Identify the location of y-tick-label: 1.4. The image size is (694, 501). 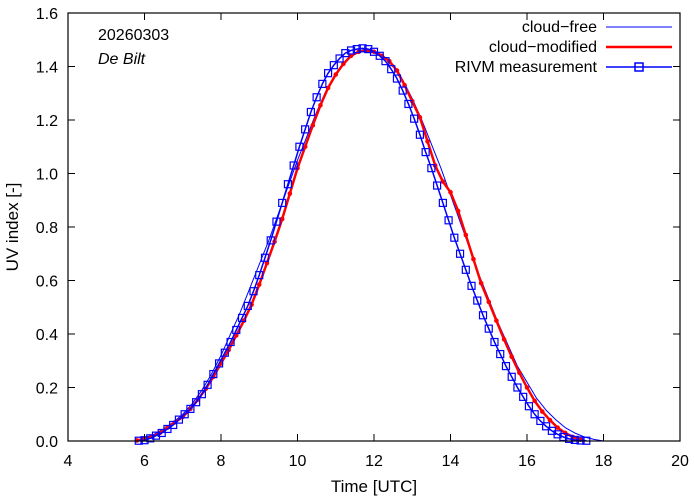
(47, 68).